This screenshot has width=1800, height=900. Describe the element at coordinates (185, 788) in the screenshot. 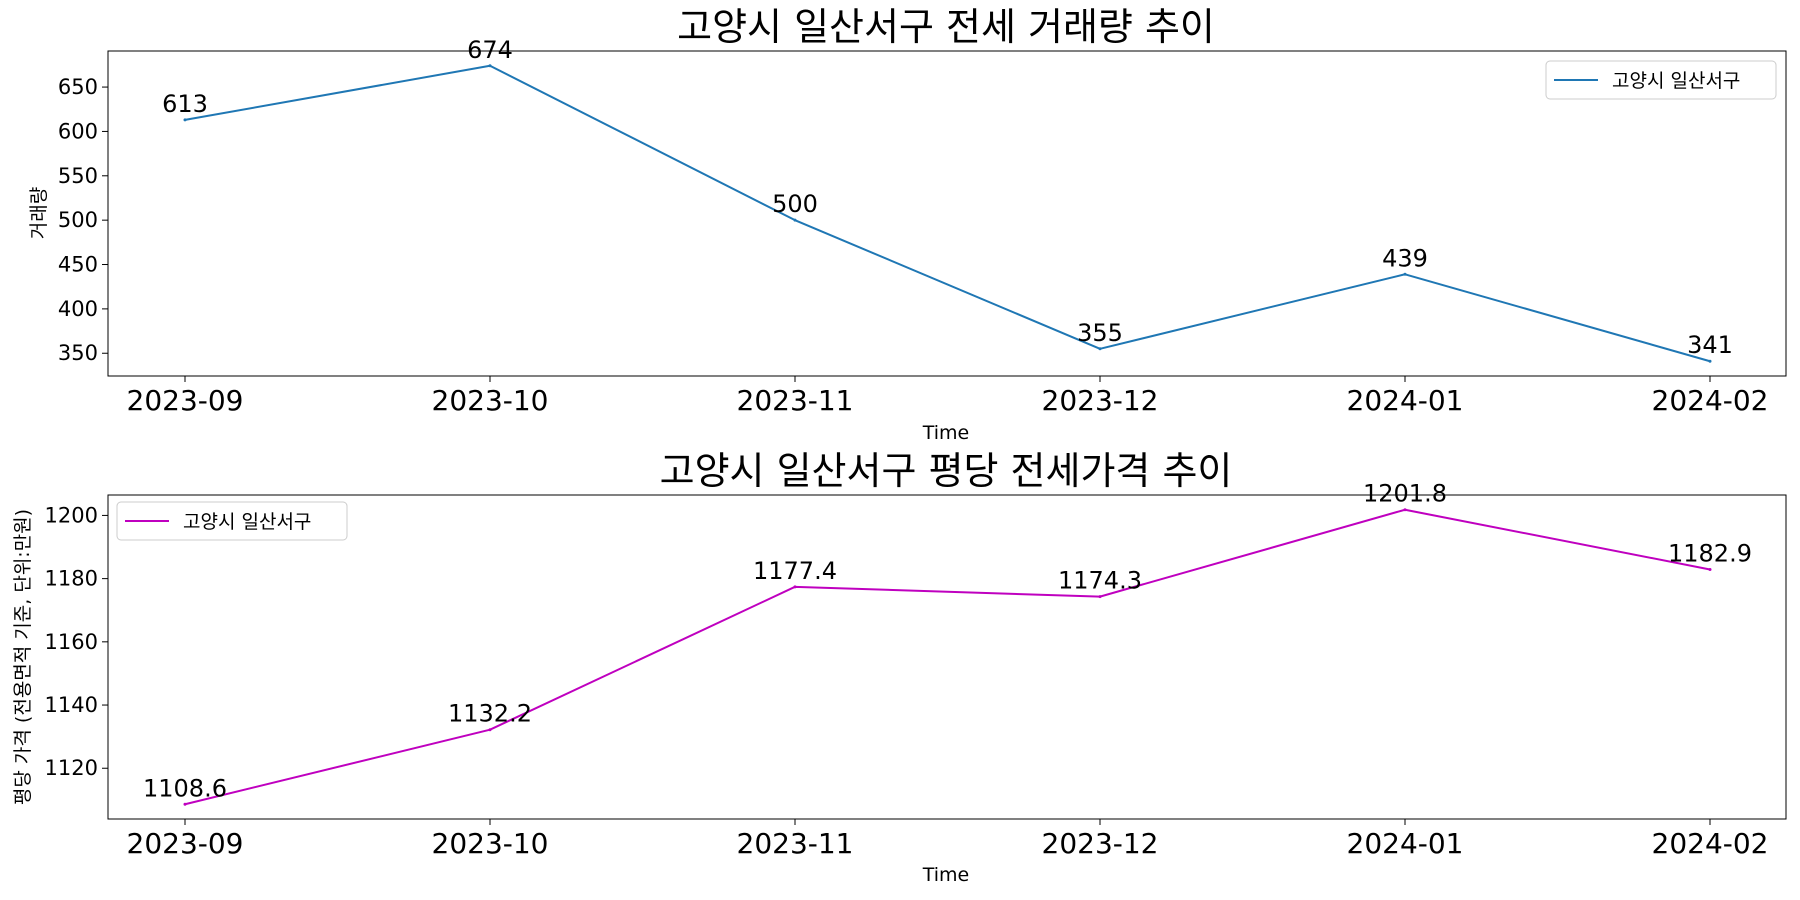

I see `data-label: 1108.6` at that location.